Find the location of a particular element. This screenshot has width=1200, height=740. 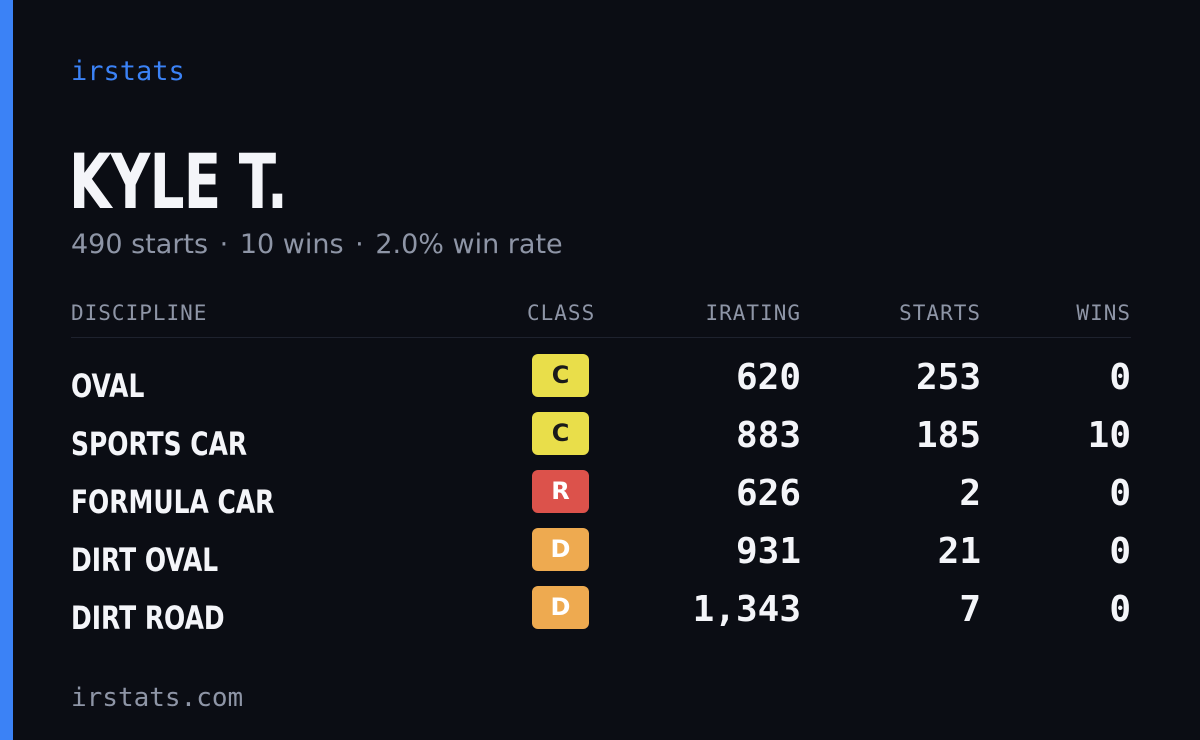

summary-wins: 10 wins is located at coordinates (291, 244).